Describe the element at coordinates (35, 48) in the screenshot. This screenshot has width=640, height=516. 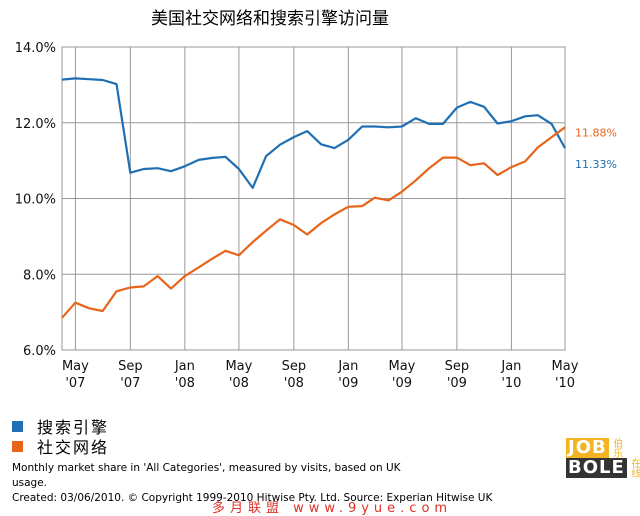
I see `y-tick-label: 14.0%` at that location.